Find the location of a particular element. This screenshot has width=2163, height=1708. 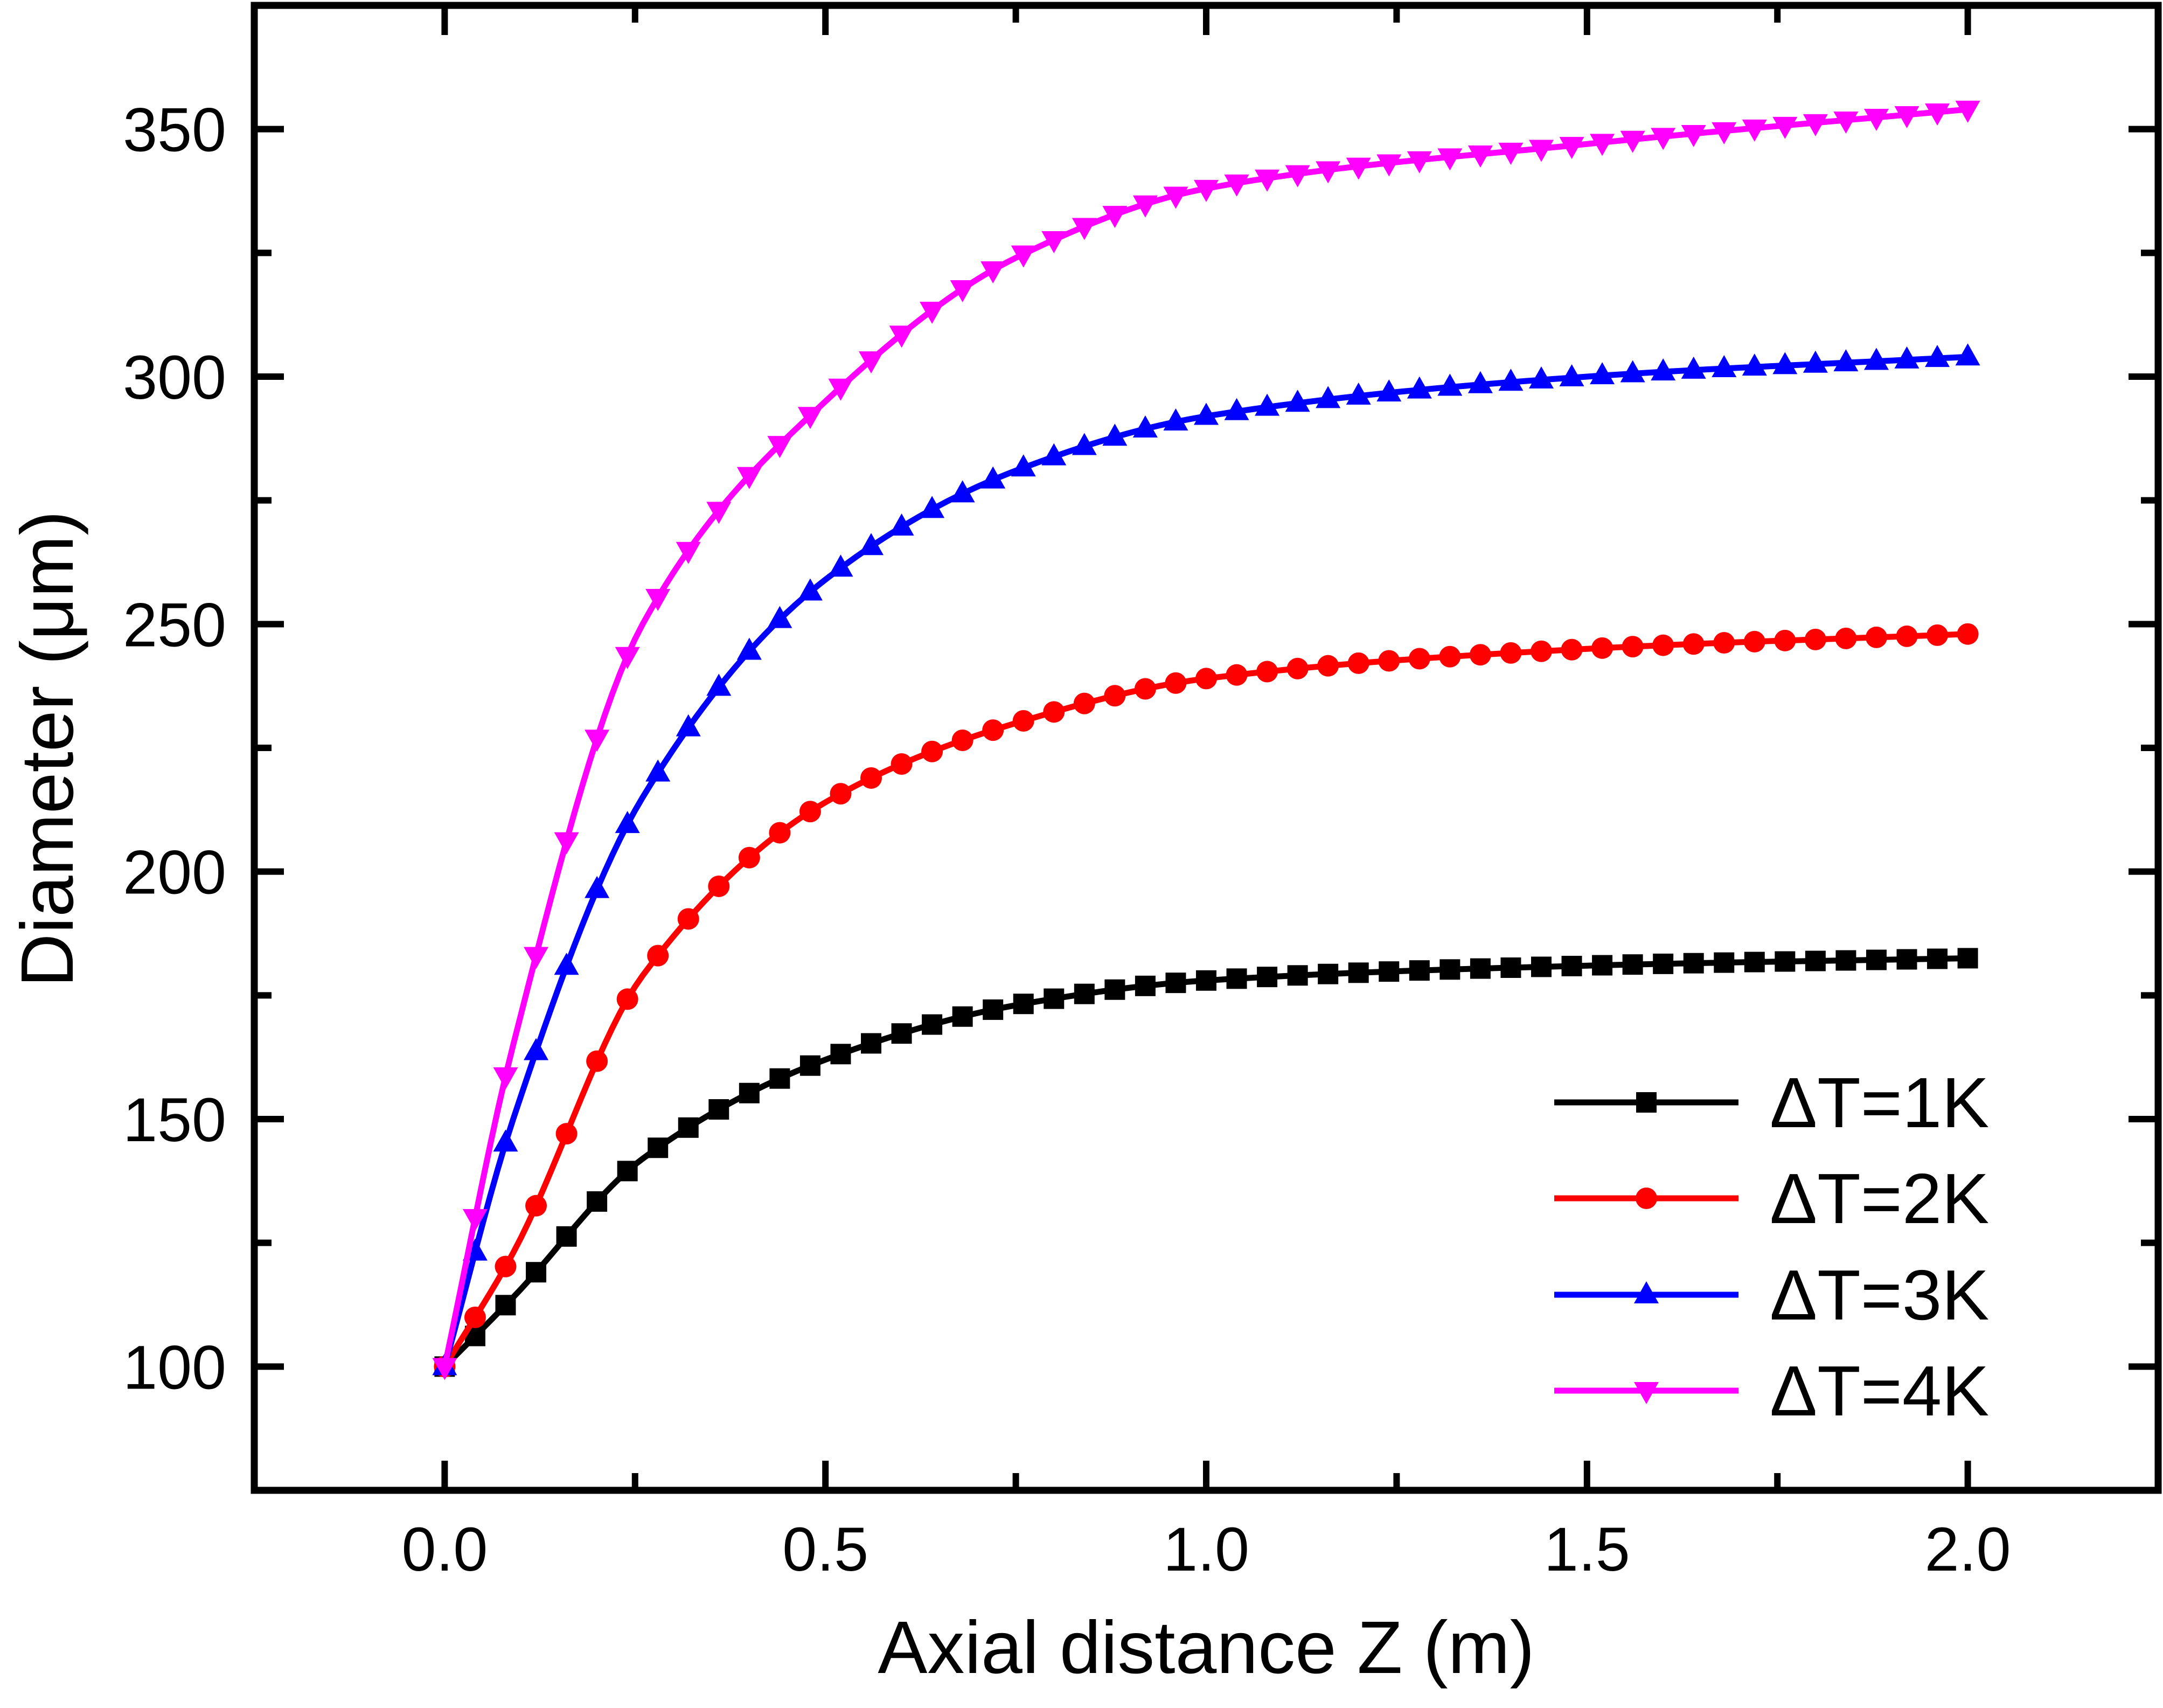

y-axis-title: Diameter (μm) is located at coordinates (47, 749).